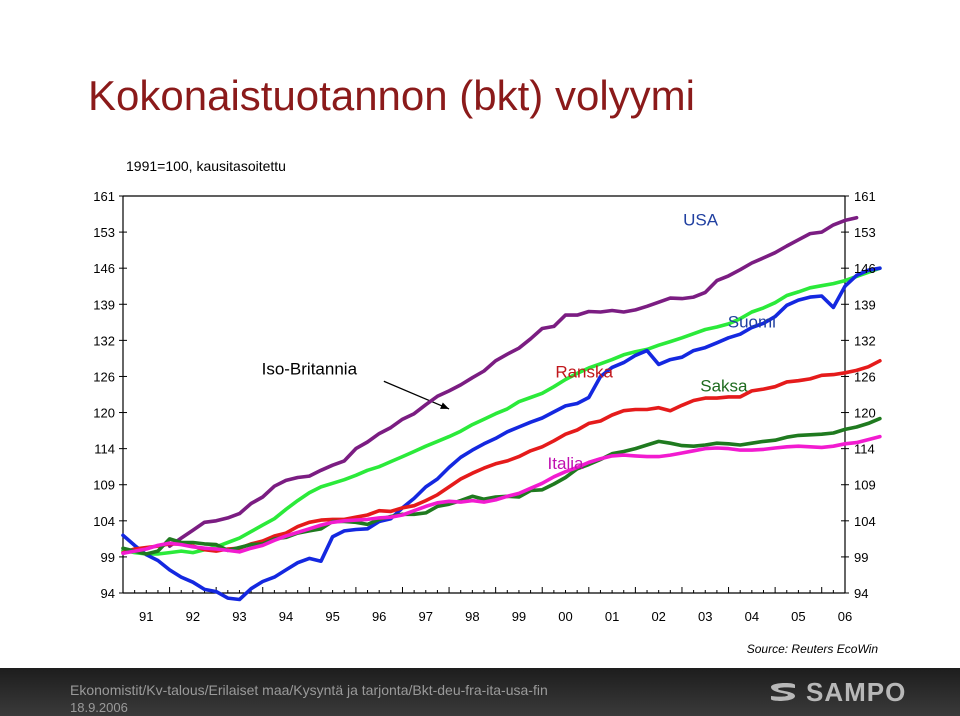 The width and height of the screenshot is (960, 716). What do you see at coordinates (584, 372) in the screenshot?
I see `series-annotation-ranska: Ranska` at bounding box center [584, 372].